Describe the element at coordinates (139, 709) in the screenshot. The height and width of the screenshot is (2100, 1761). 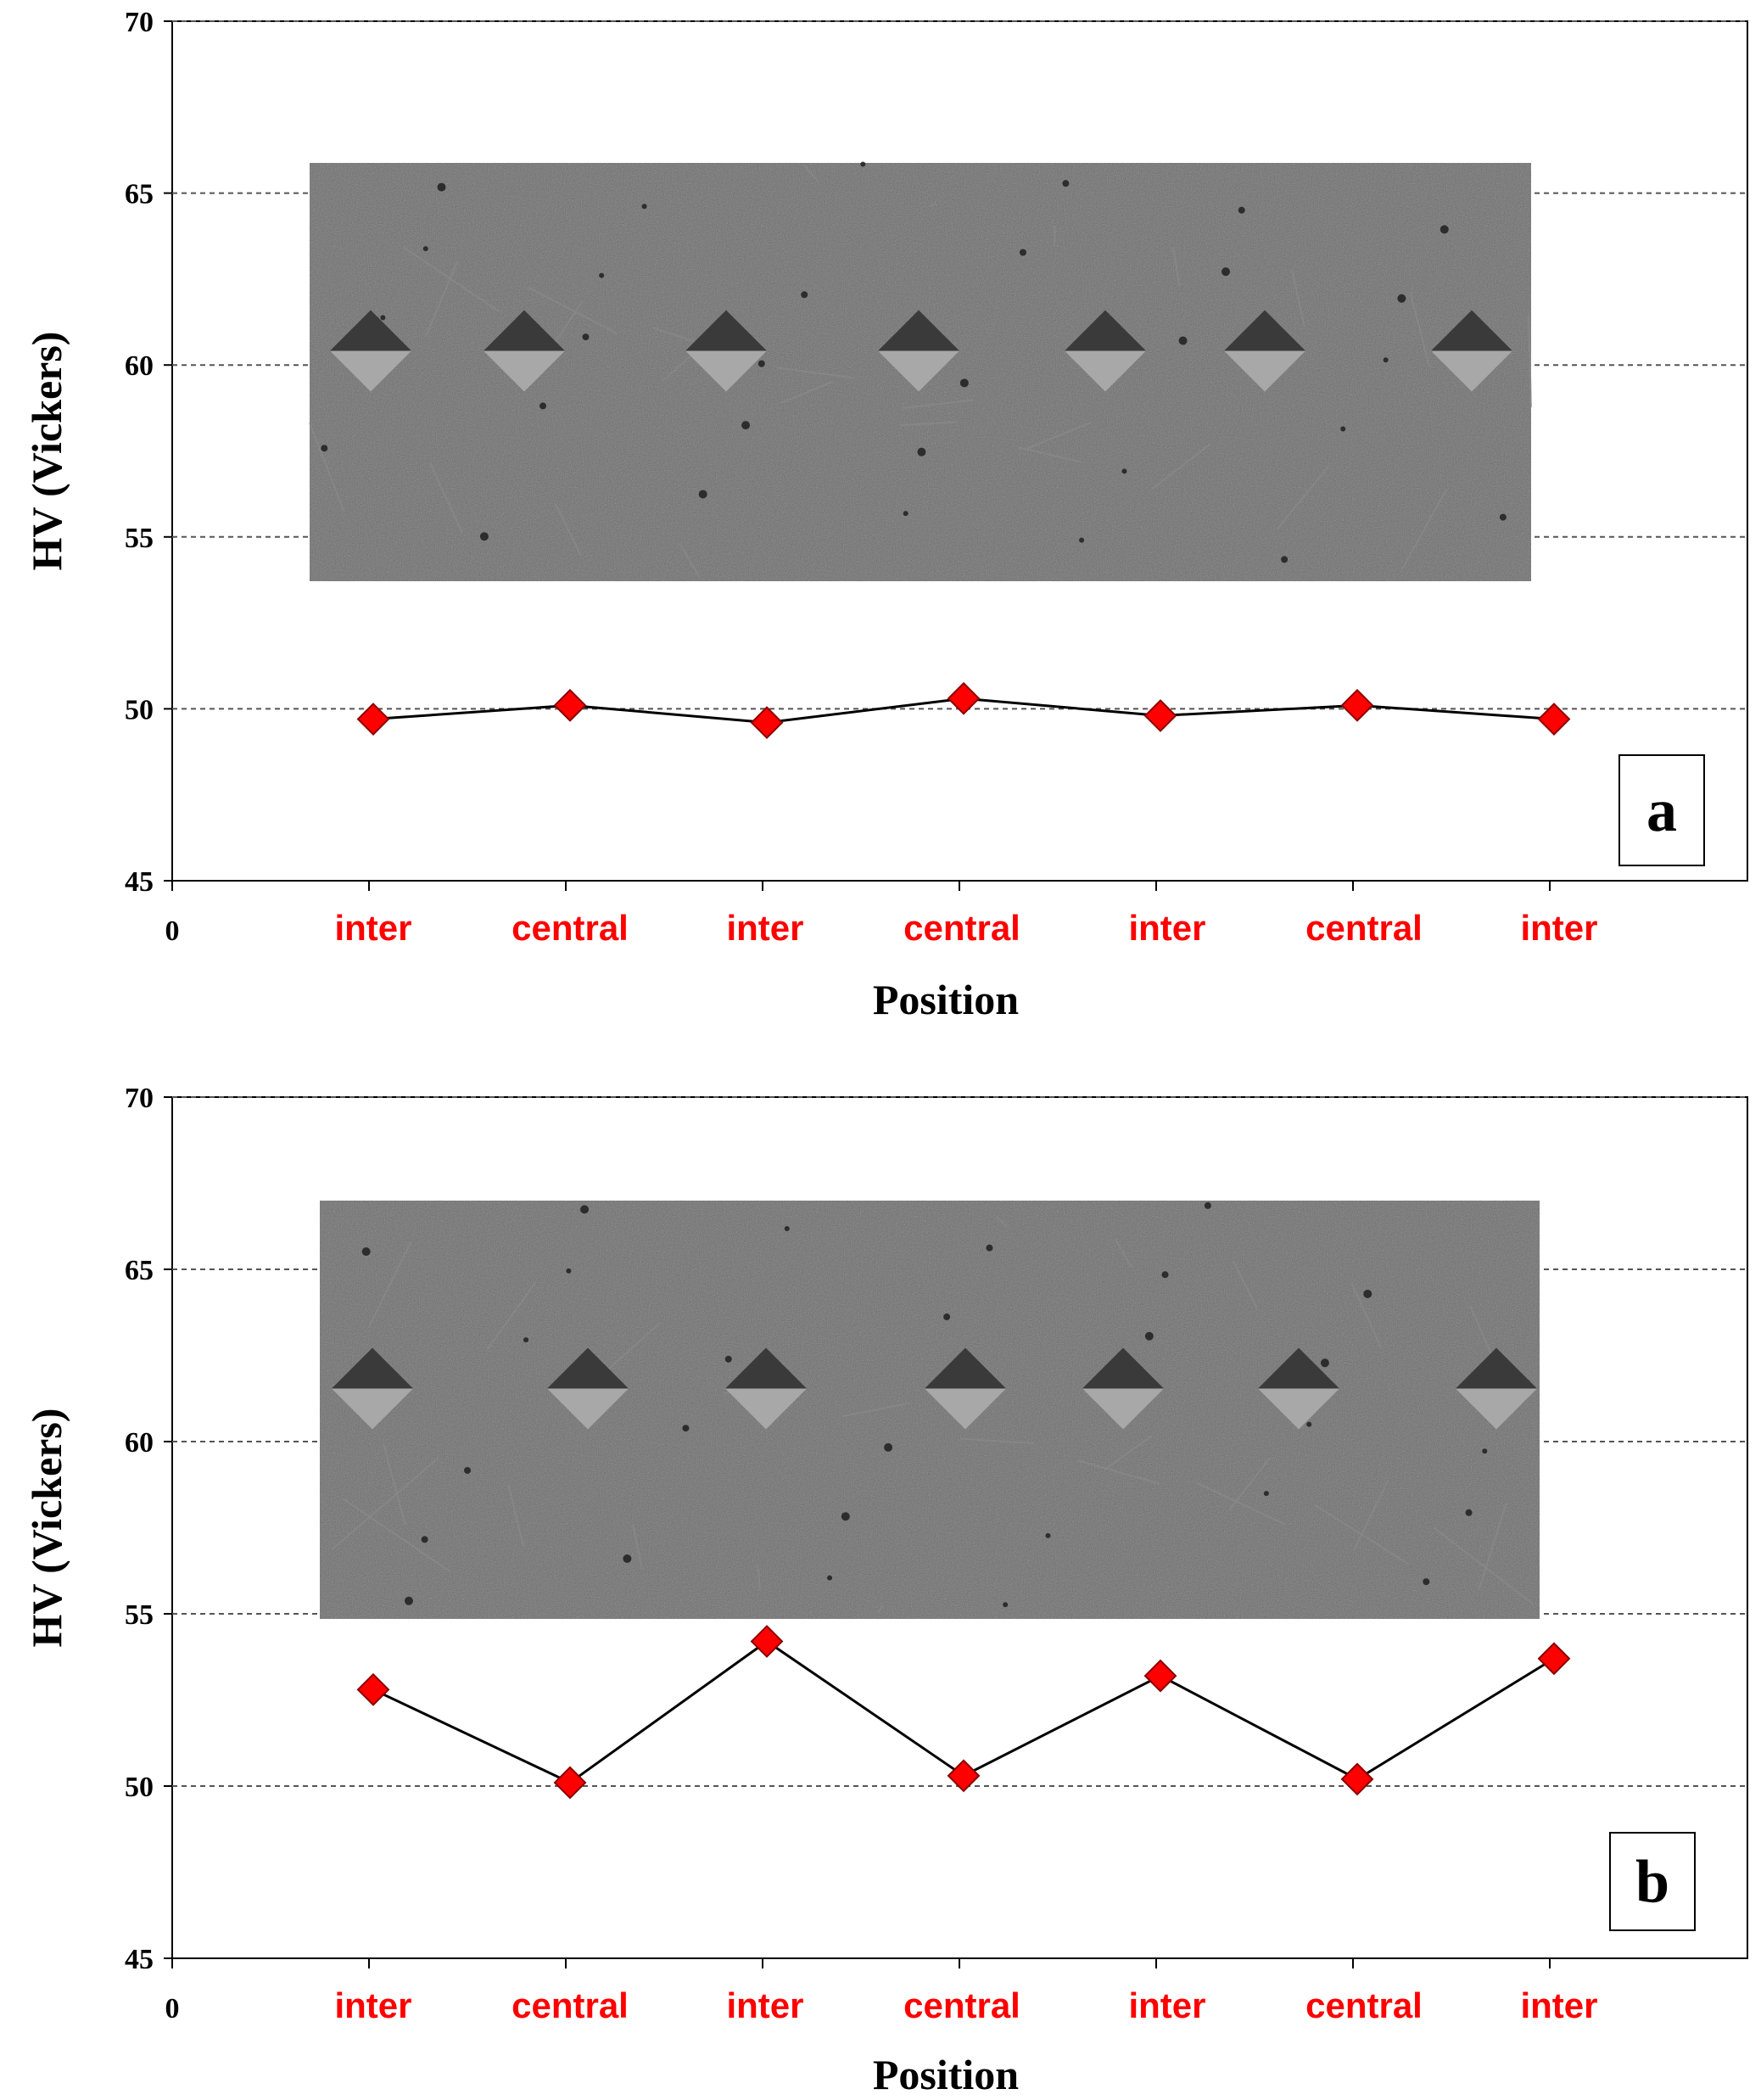
I see `y-tick-label: 50` at that location.